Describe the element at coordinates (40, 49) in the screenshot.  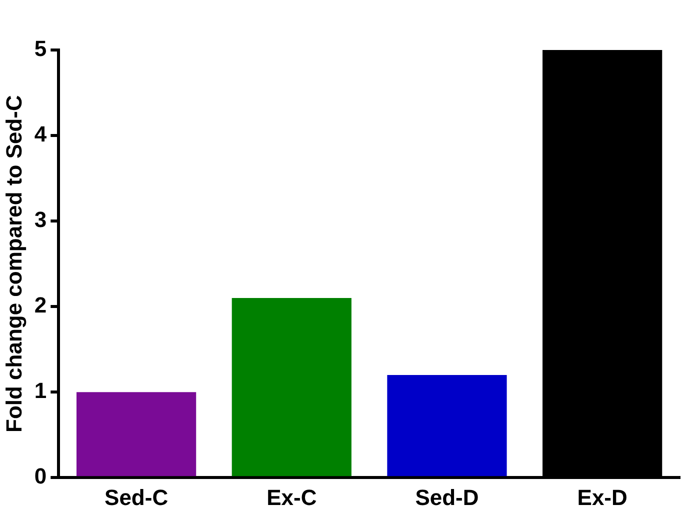
I see `y-tick-label: 5` at that location.